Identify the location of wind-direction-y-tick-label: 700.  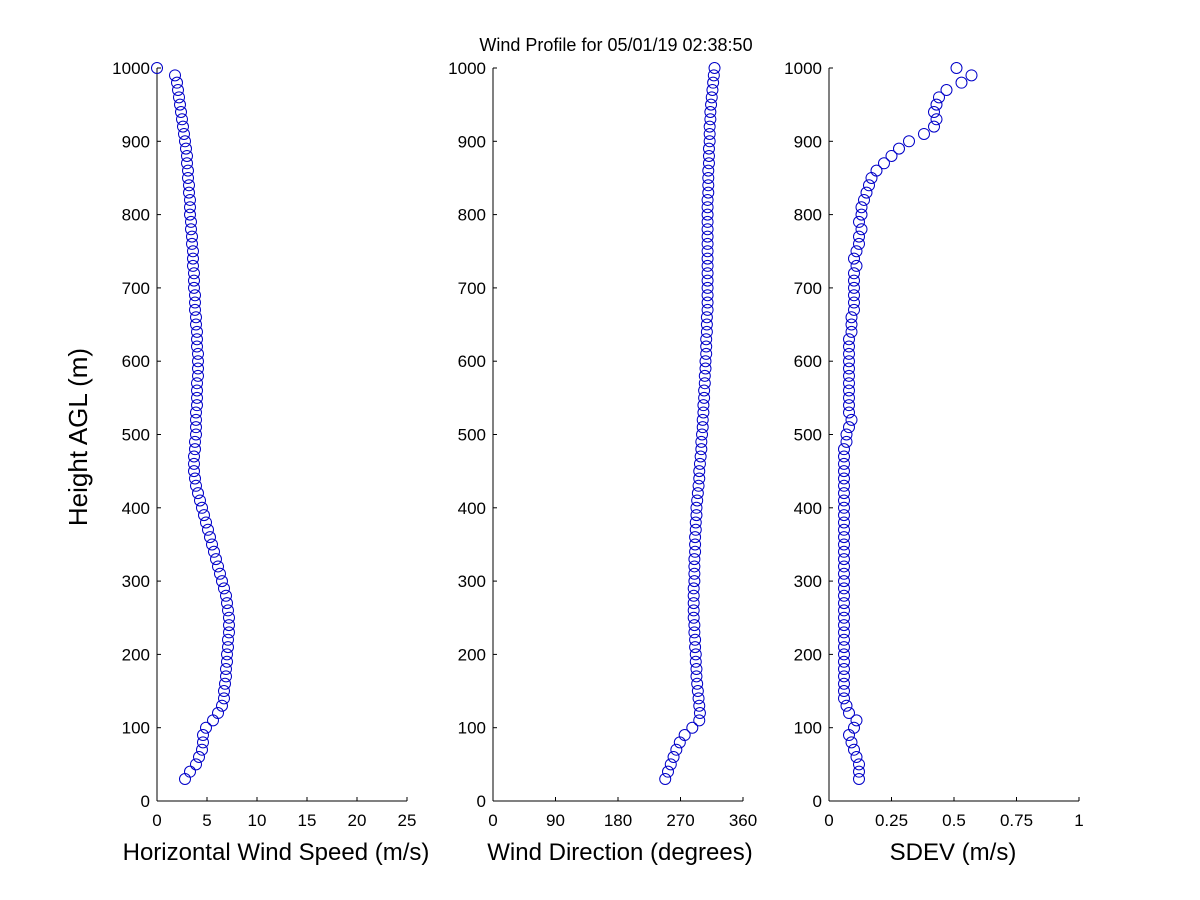
(472, 288).